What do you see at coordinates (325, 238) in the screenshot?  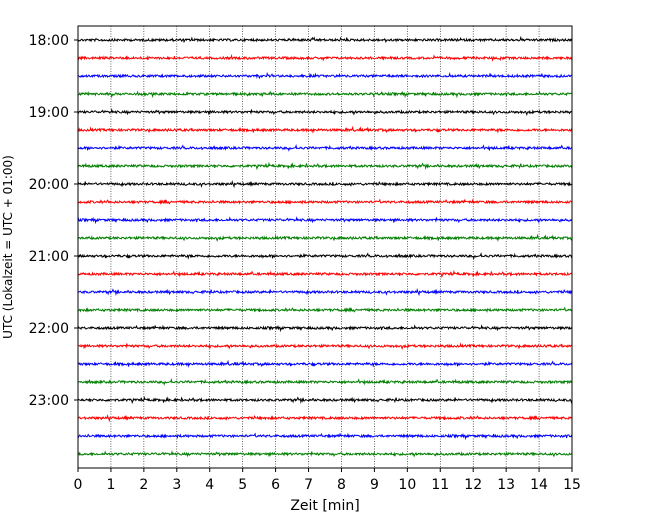 I see `trace-2045` at bounding box center [325, 238].